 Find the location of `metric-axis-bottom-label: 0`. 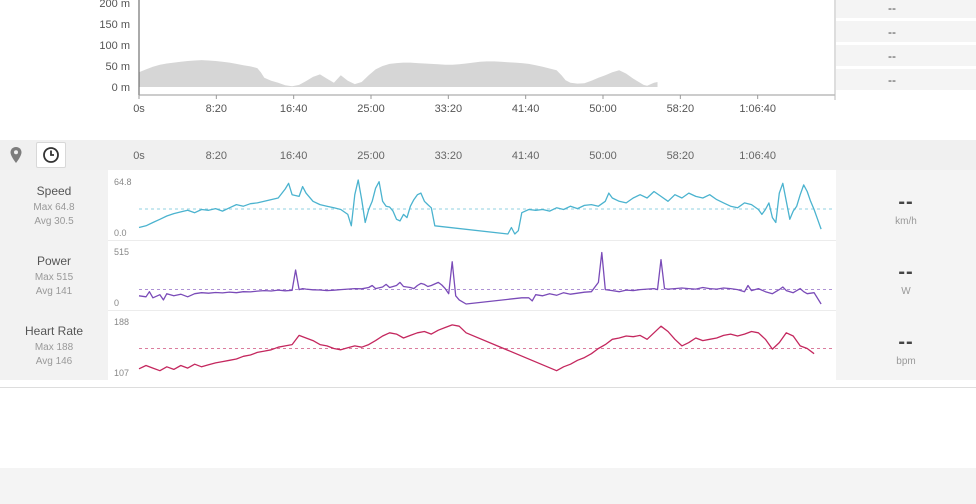

metric-axis-bottom-label: 0 is located at coordinates (116, 303).